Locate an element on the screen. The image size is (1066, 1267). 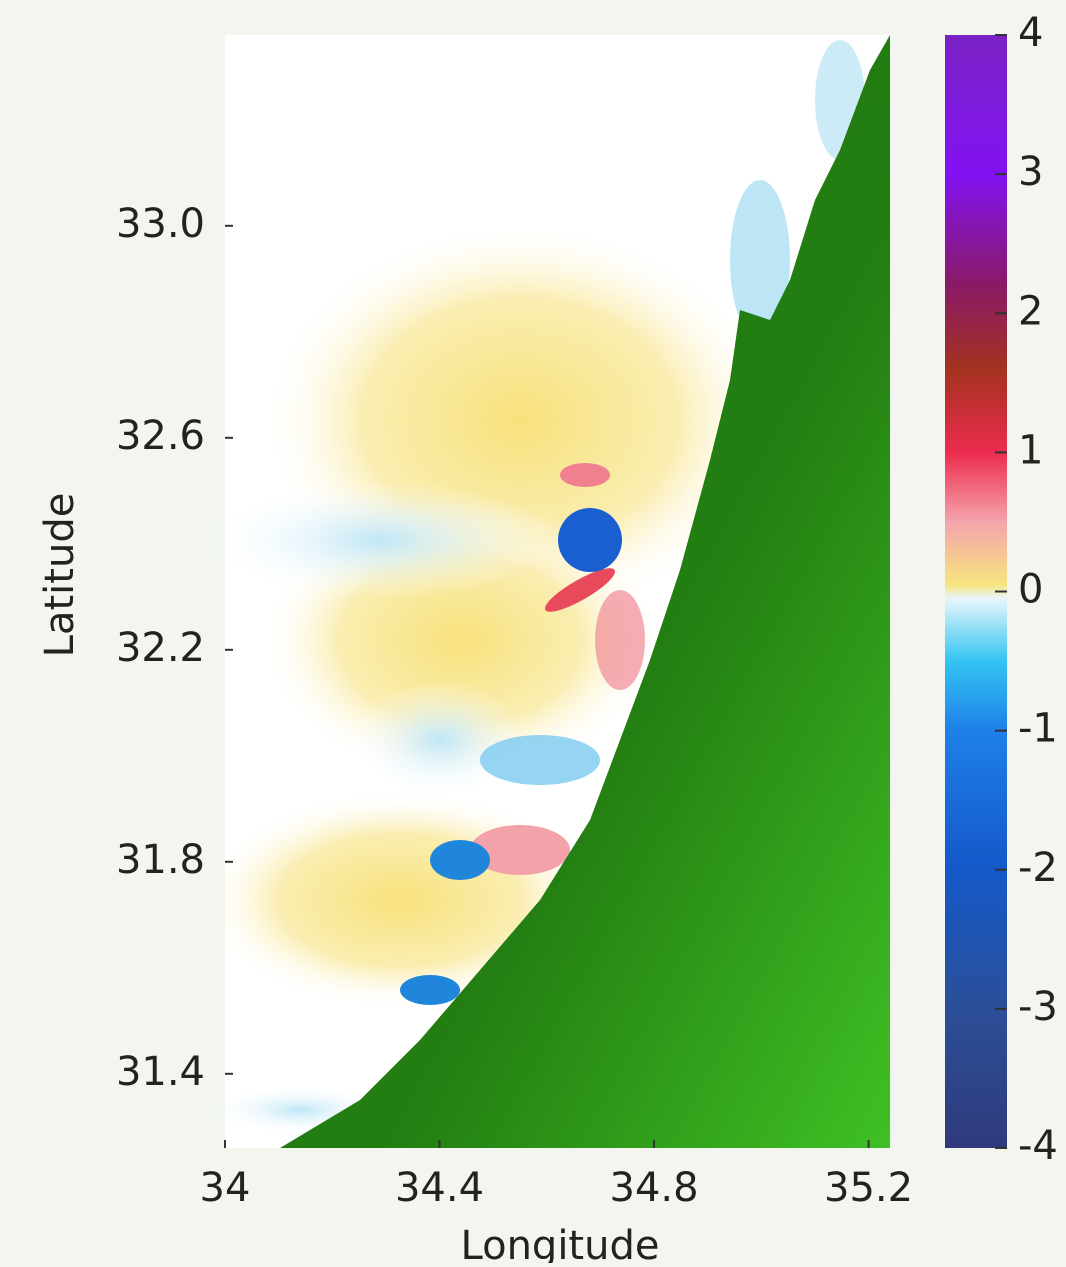
y-tick-label: 31.8 is located at coordinates (160, 860).